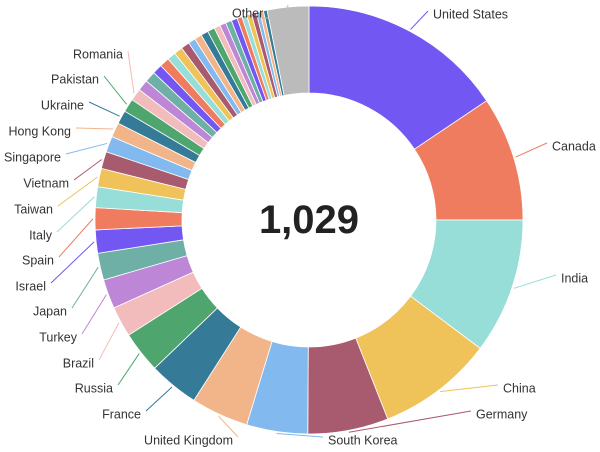 The height and width of the screenshot is (452, 600). I want to click on leader-spain, so click(76, 238).